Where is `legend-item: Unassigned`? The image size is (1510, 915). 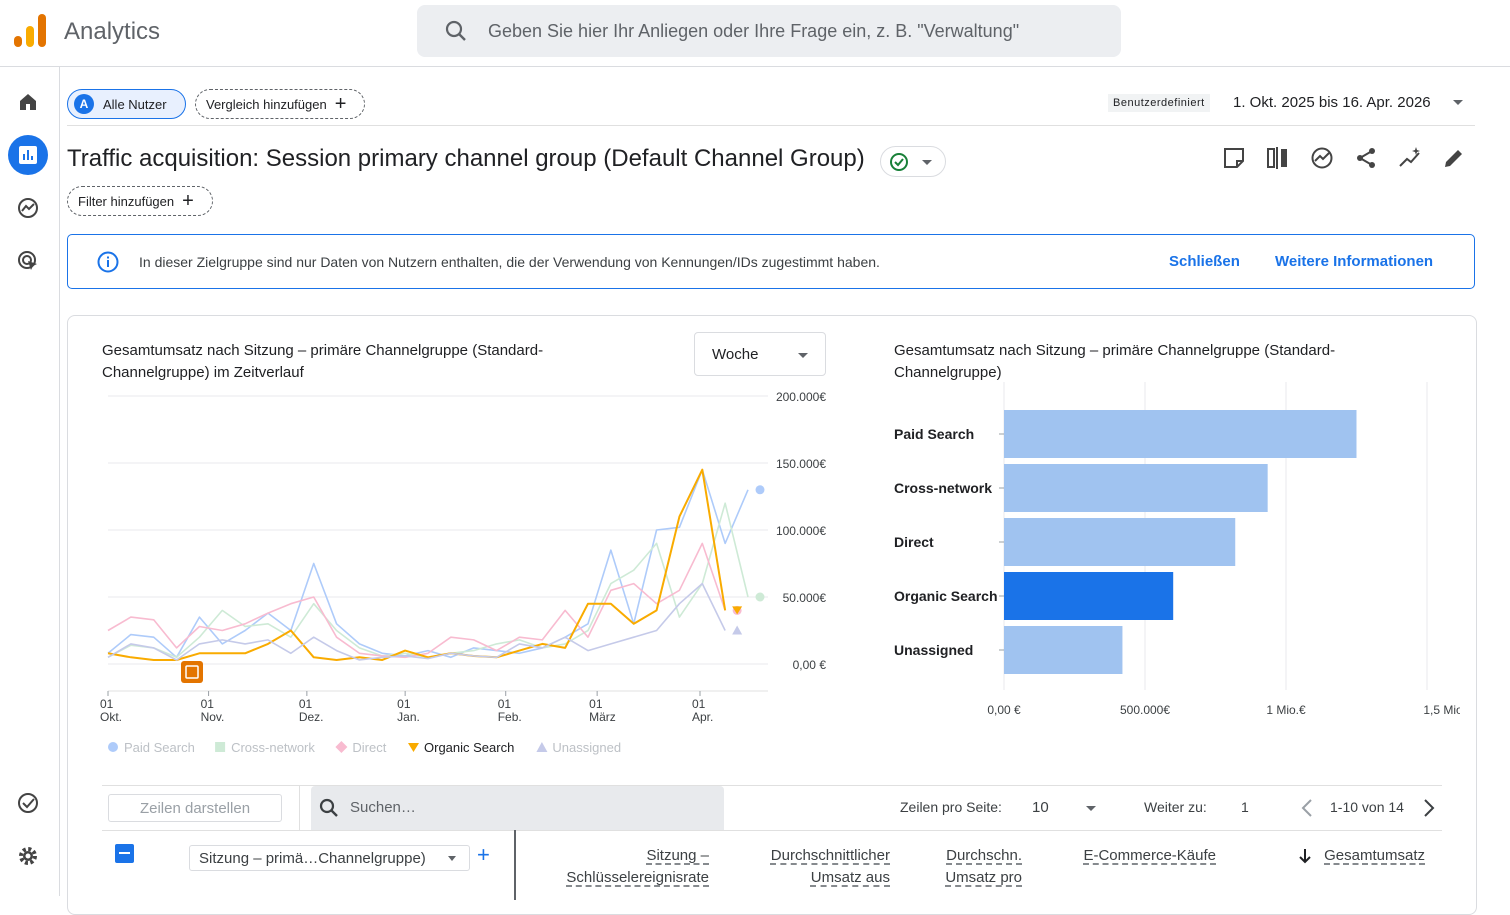
legend-item: Unassigned is located at coordinates (578, 747).